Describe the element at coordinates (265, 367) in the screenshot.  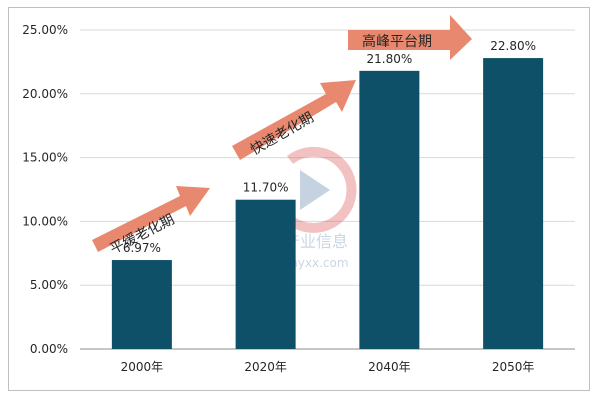
I see `x-tick-label: 2020年` at that location.